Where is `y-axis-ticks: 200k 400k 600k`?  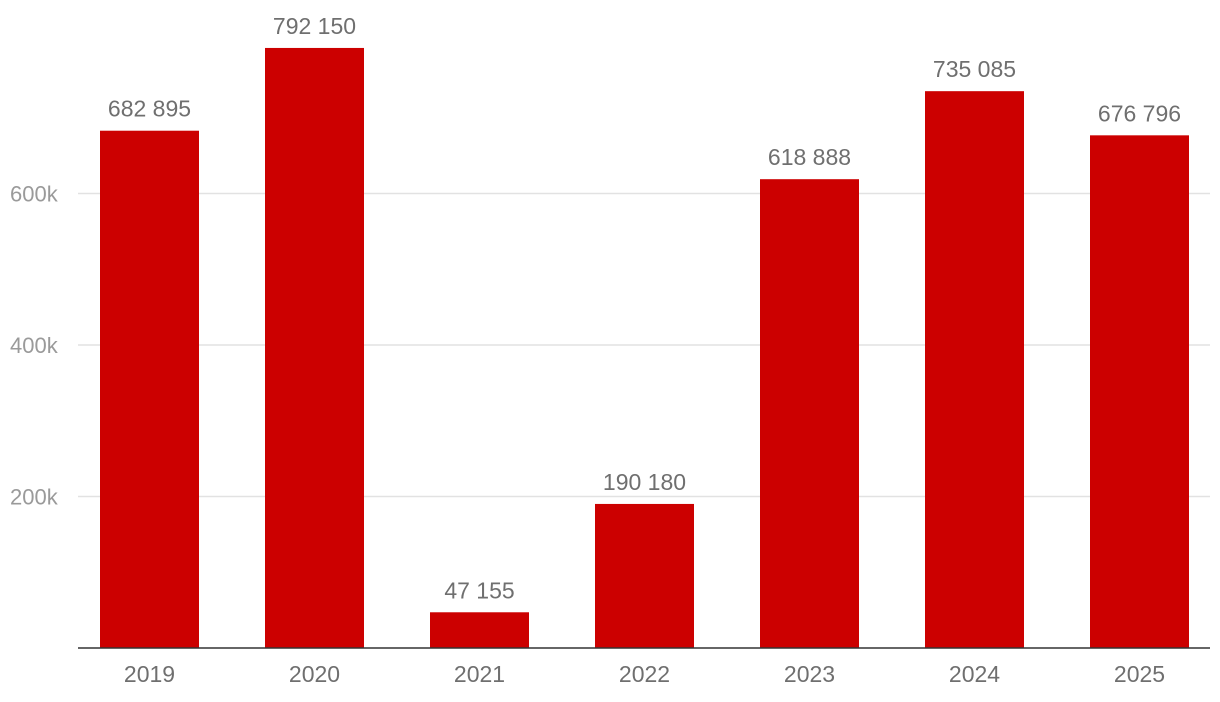
y-axis-ticks: 200k 400k 600k is located at coordinates (34, 346).